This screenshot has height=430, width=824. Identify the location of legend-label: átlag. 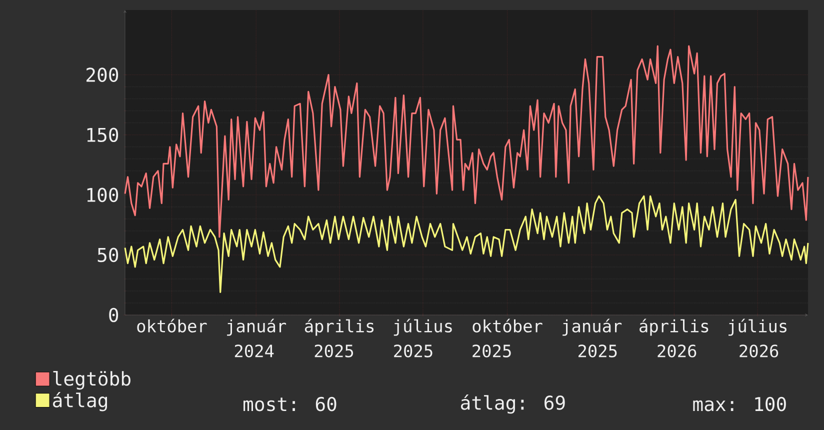
(80, 402).